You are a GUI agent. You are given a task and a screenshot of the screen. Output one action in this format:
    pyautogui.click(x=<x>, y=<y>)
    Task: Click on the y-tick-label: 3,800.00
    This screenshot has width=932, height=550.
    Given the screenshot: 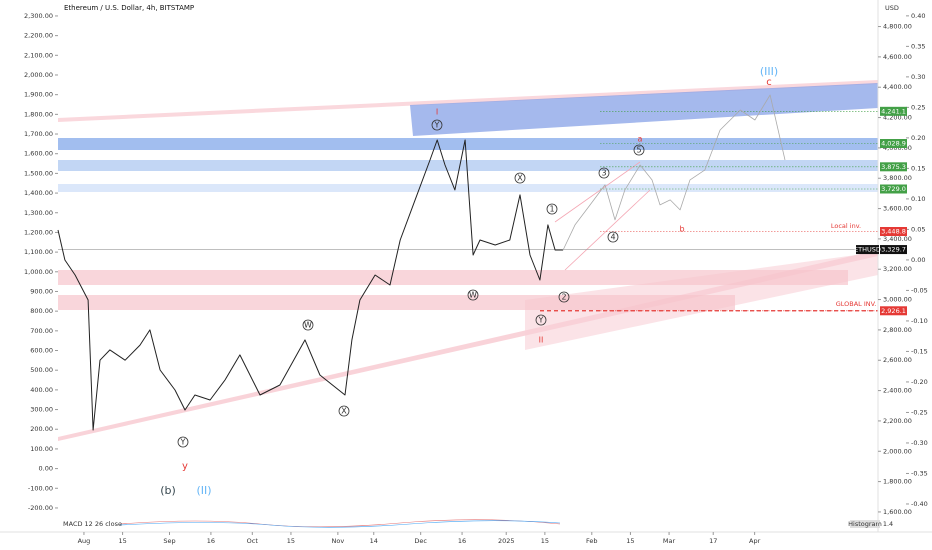 What is the action you would take?
    pyautogui.click(x=897, y=178)
    